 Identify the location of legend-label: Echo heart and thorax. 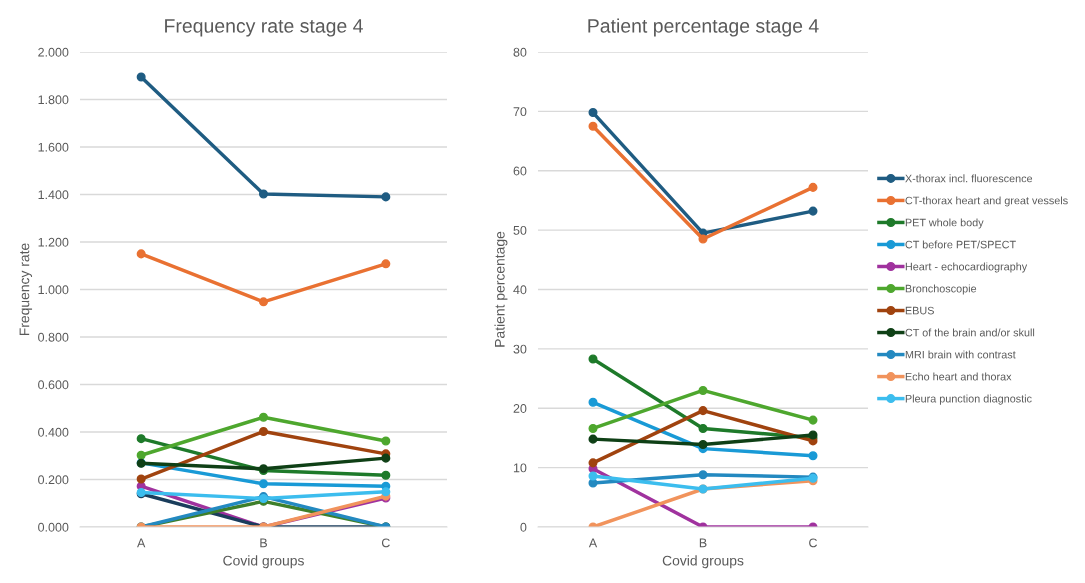
(958, 376).